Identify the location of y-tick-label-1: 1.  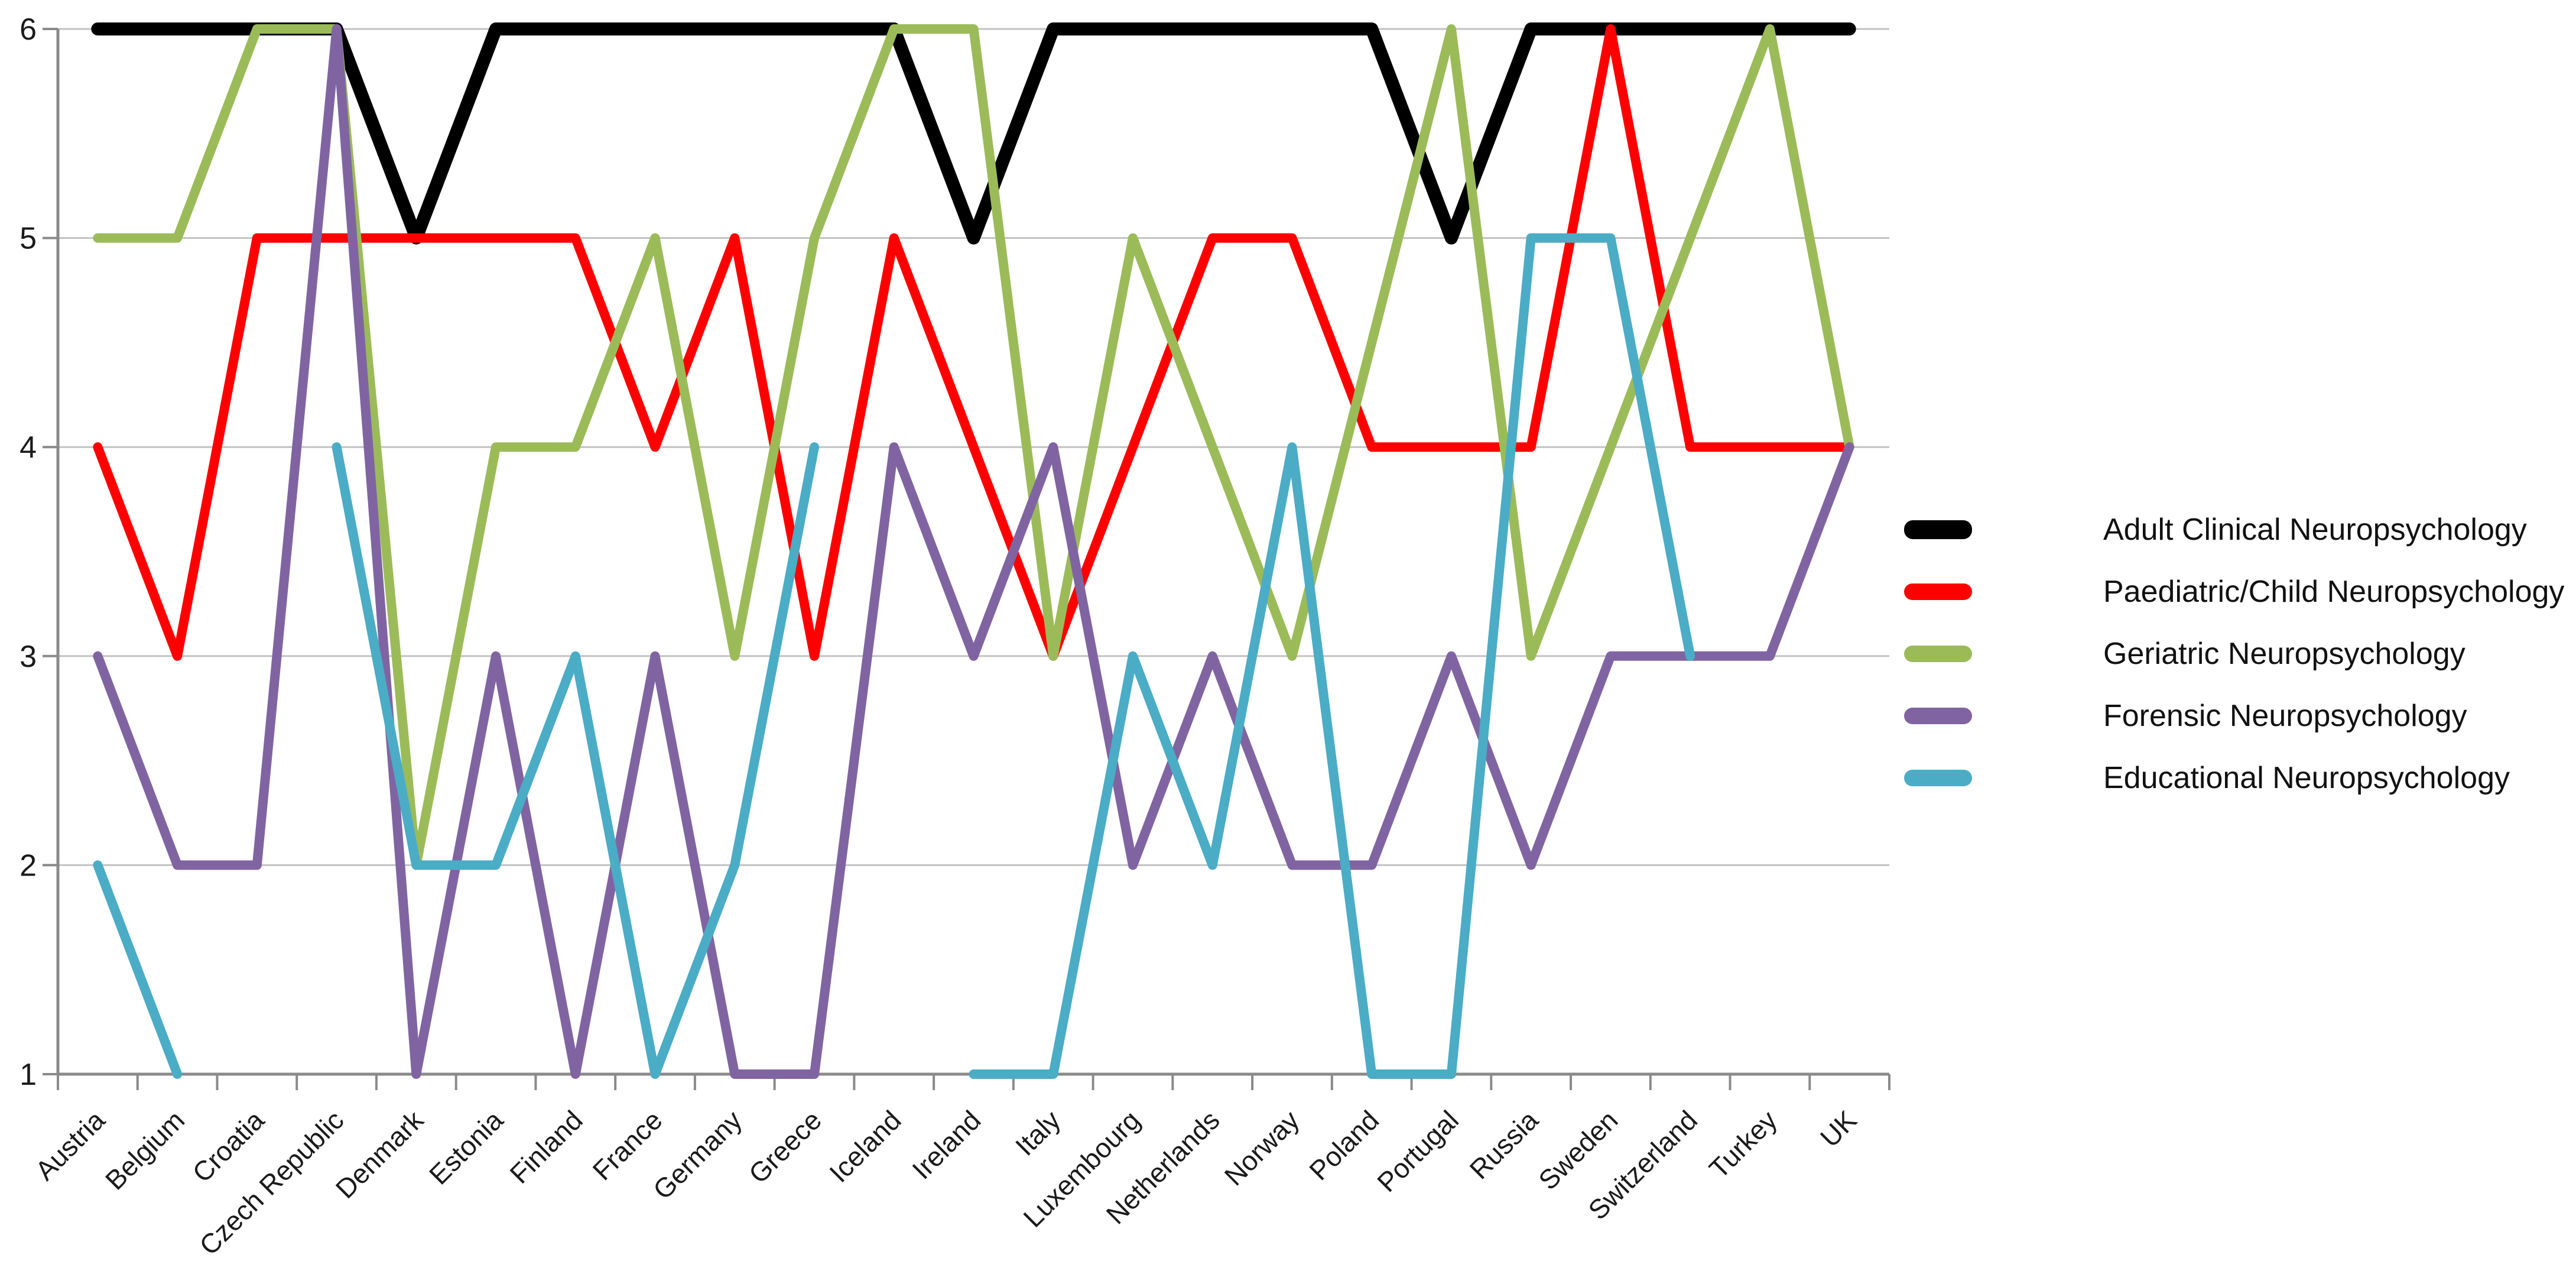
(28, 1075).